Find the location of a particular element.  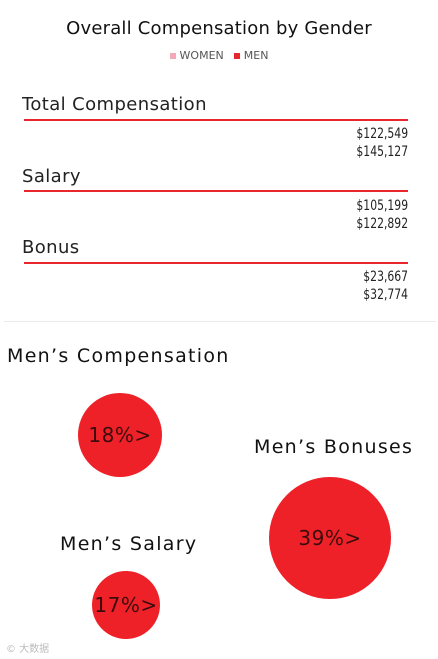

bar-men-bonus is located at coordinates (216, 263).